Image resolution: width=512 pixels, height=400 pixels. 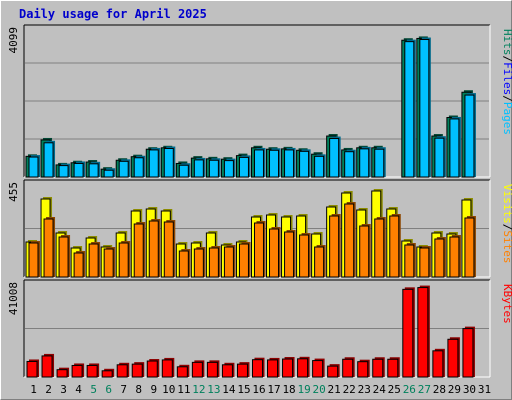 I want to click on day-label-29: 29, so click(x=454, y=389).